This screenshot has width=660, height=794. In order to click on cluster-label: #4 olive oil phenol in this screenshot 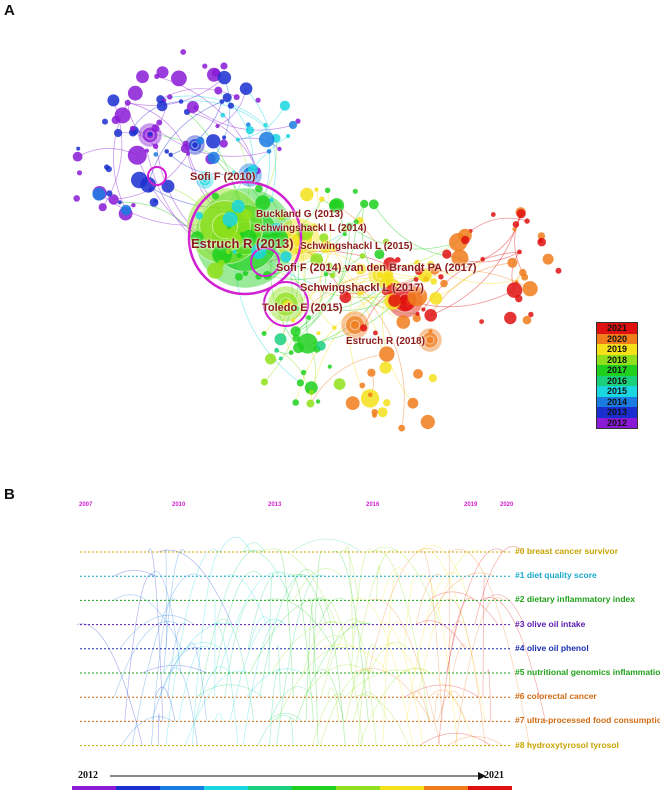, I will do `click(552, 647)`.